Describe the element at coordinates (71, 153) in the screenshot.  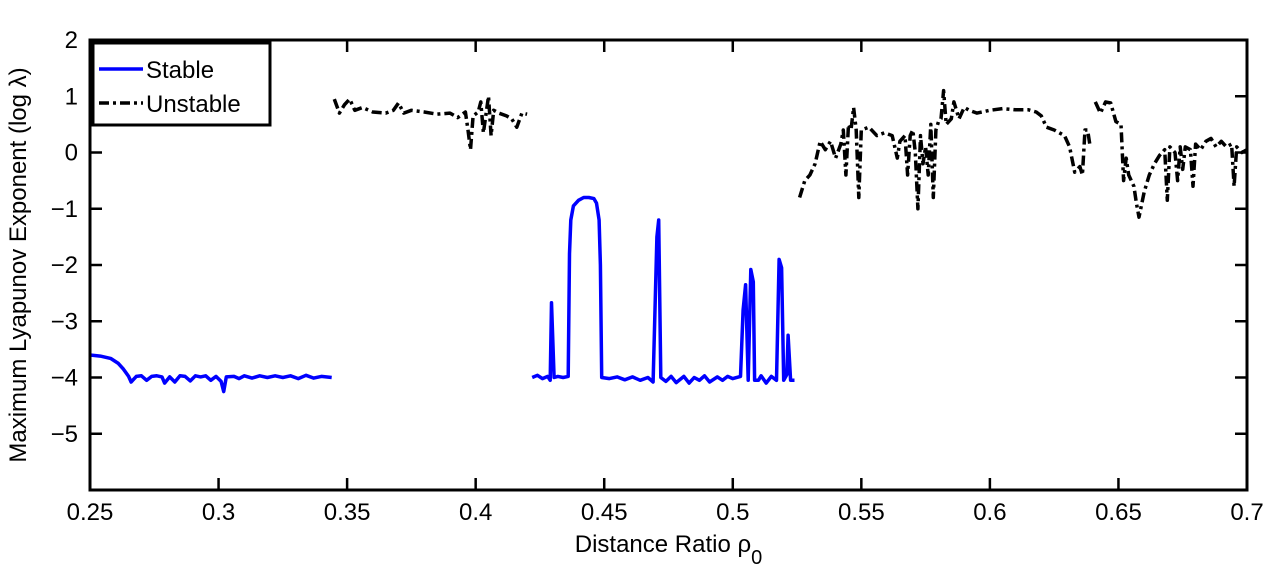
I see `y-tick-label-5: 0` at that location.